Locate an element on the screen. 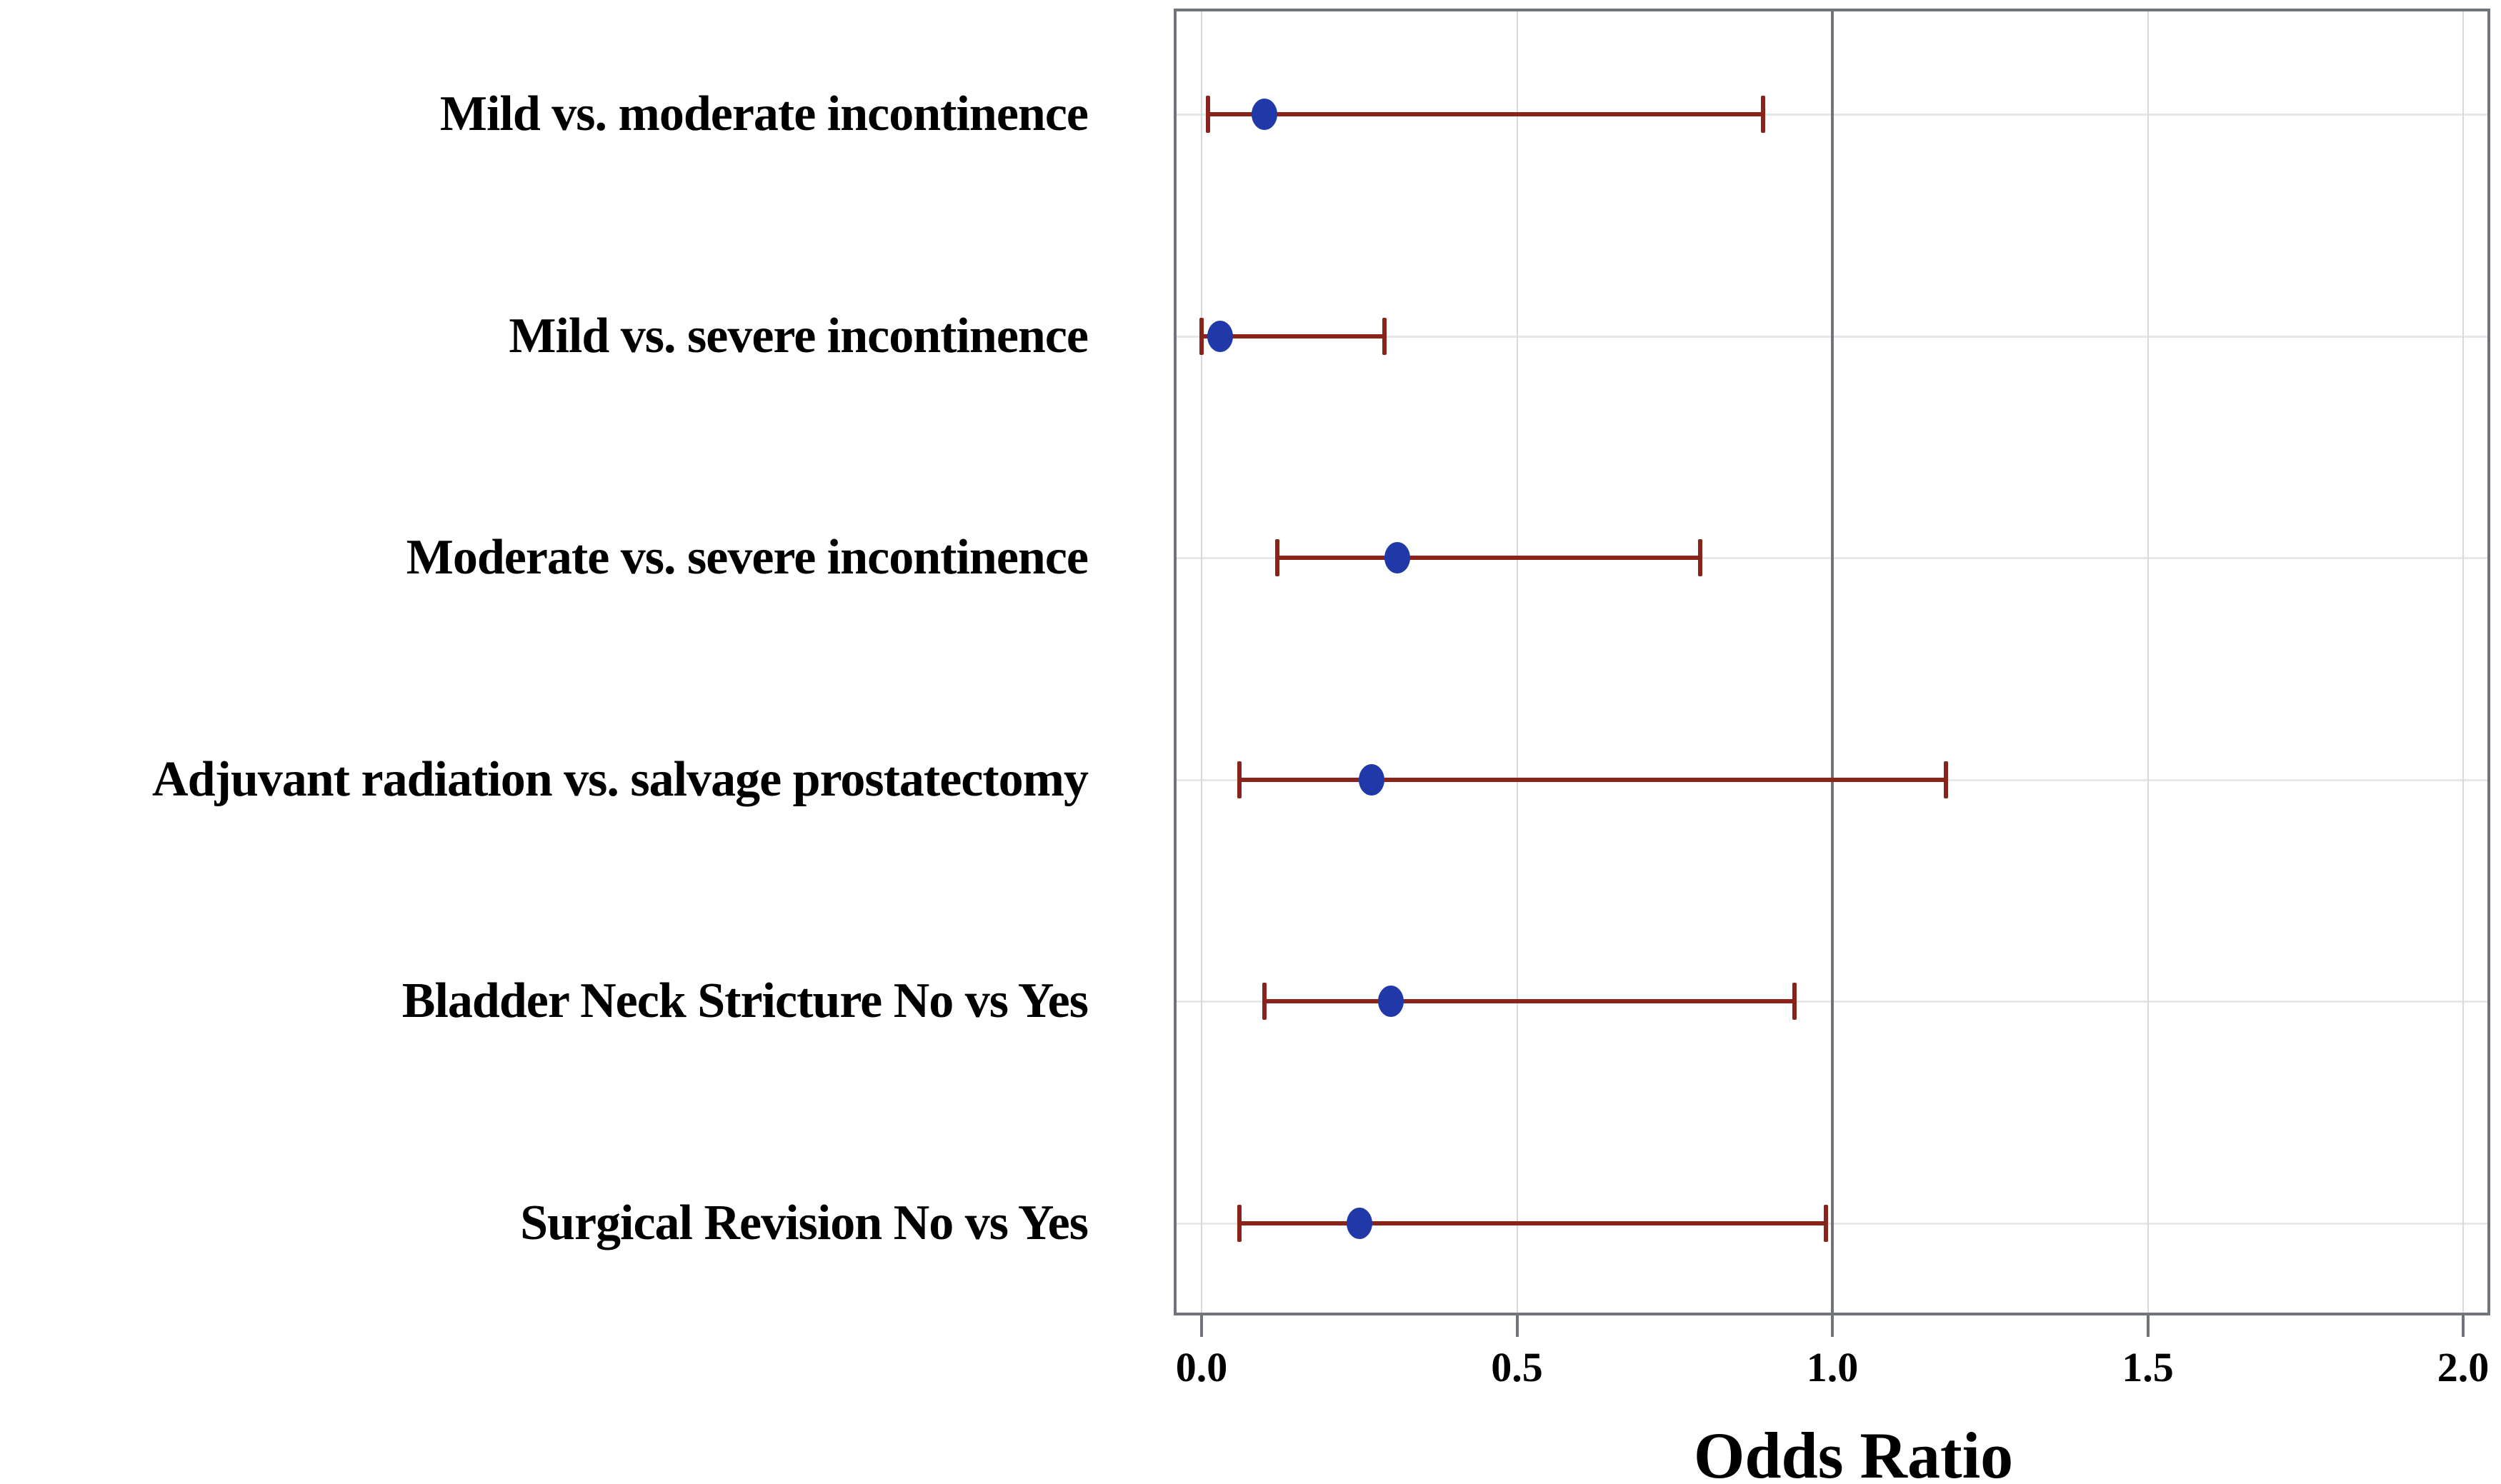 The image size is (2501, 1484). x-tick-label: 1.0 is located at coordinates (1832, 1367).